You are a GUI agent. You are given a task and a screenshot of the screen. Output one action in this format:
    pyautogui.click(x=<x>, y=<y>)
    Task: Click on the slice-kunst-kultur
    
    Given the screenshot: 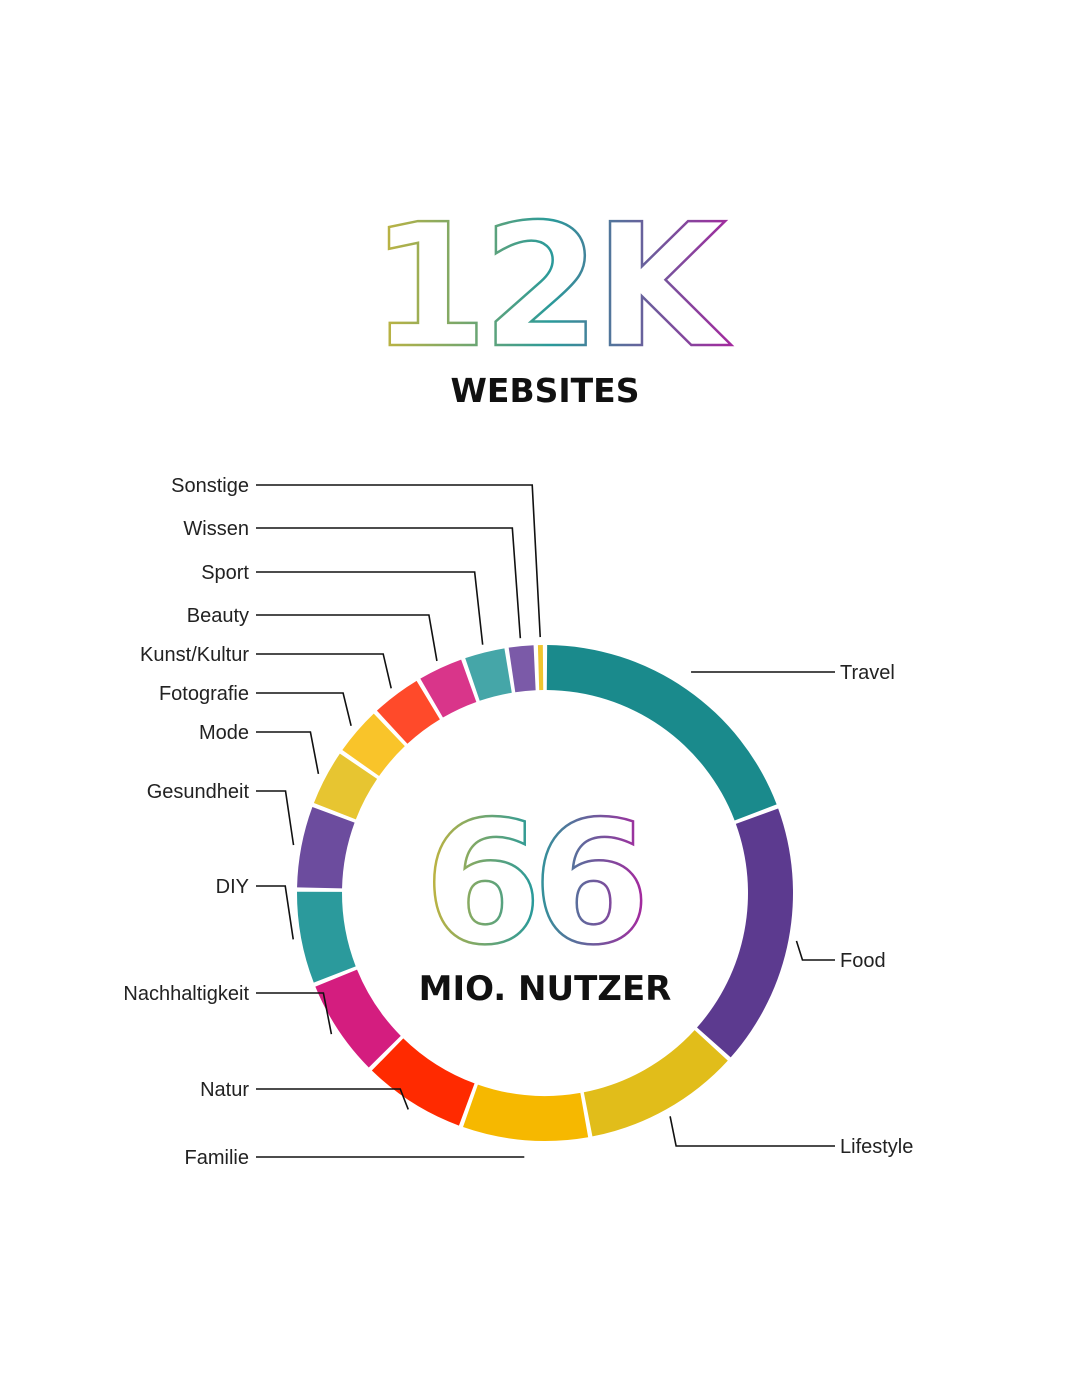 What is the action you would take?
    pyautogui.click(x=408, y=712)
    